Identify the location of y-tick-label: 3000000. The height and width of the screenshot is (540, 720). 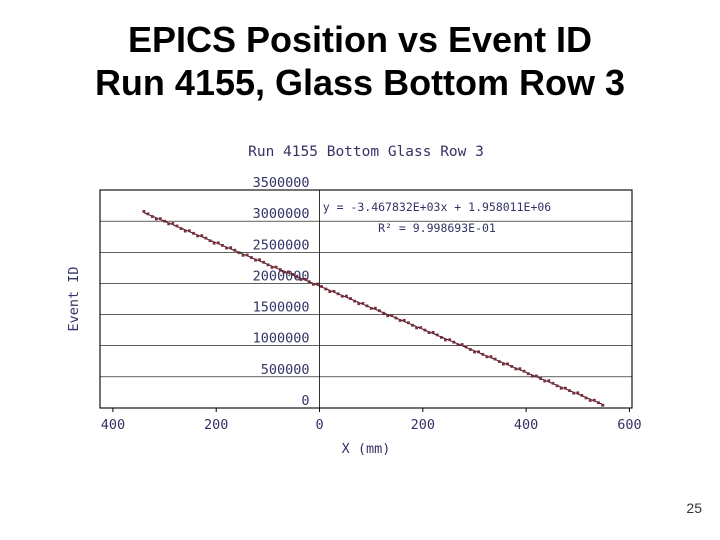
(281, 214).